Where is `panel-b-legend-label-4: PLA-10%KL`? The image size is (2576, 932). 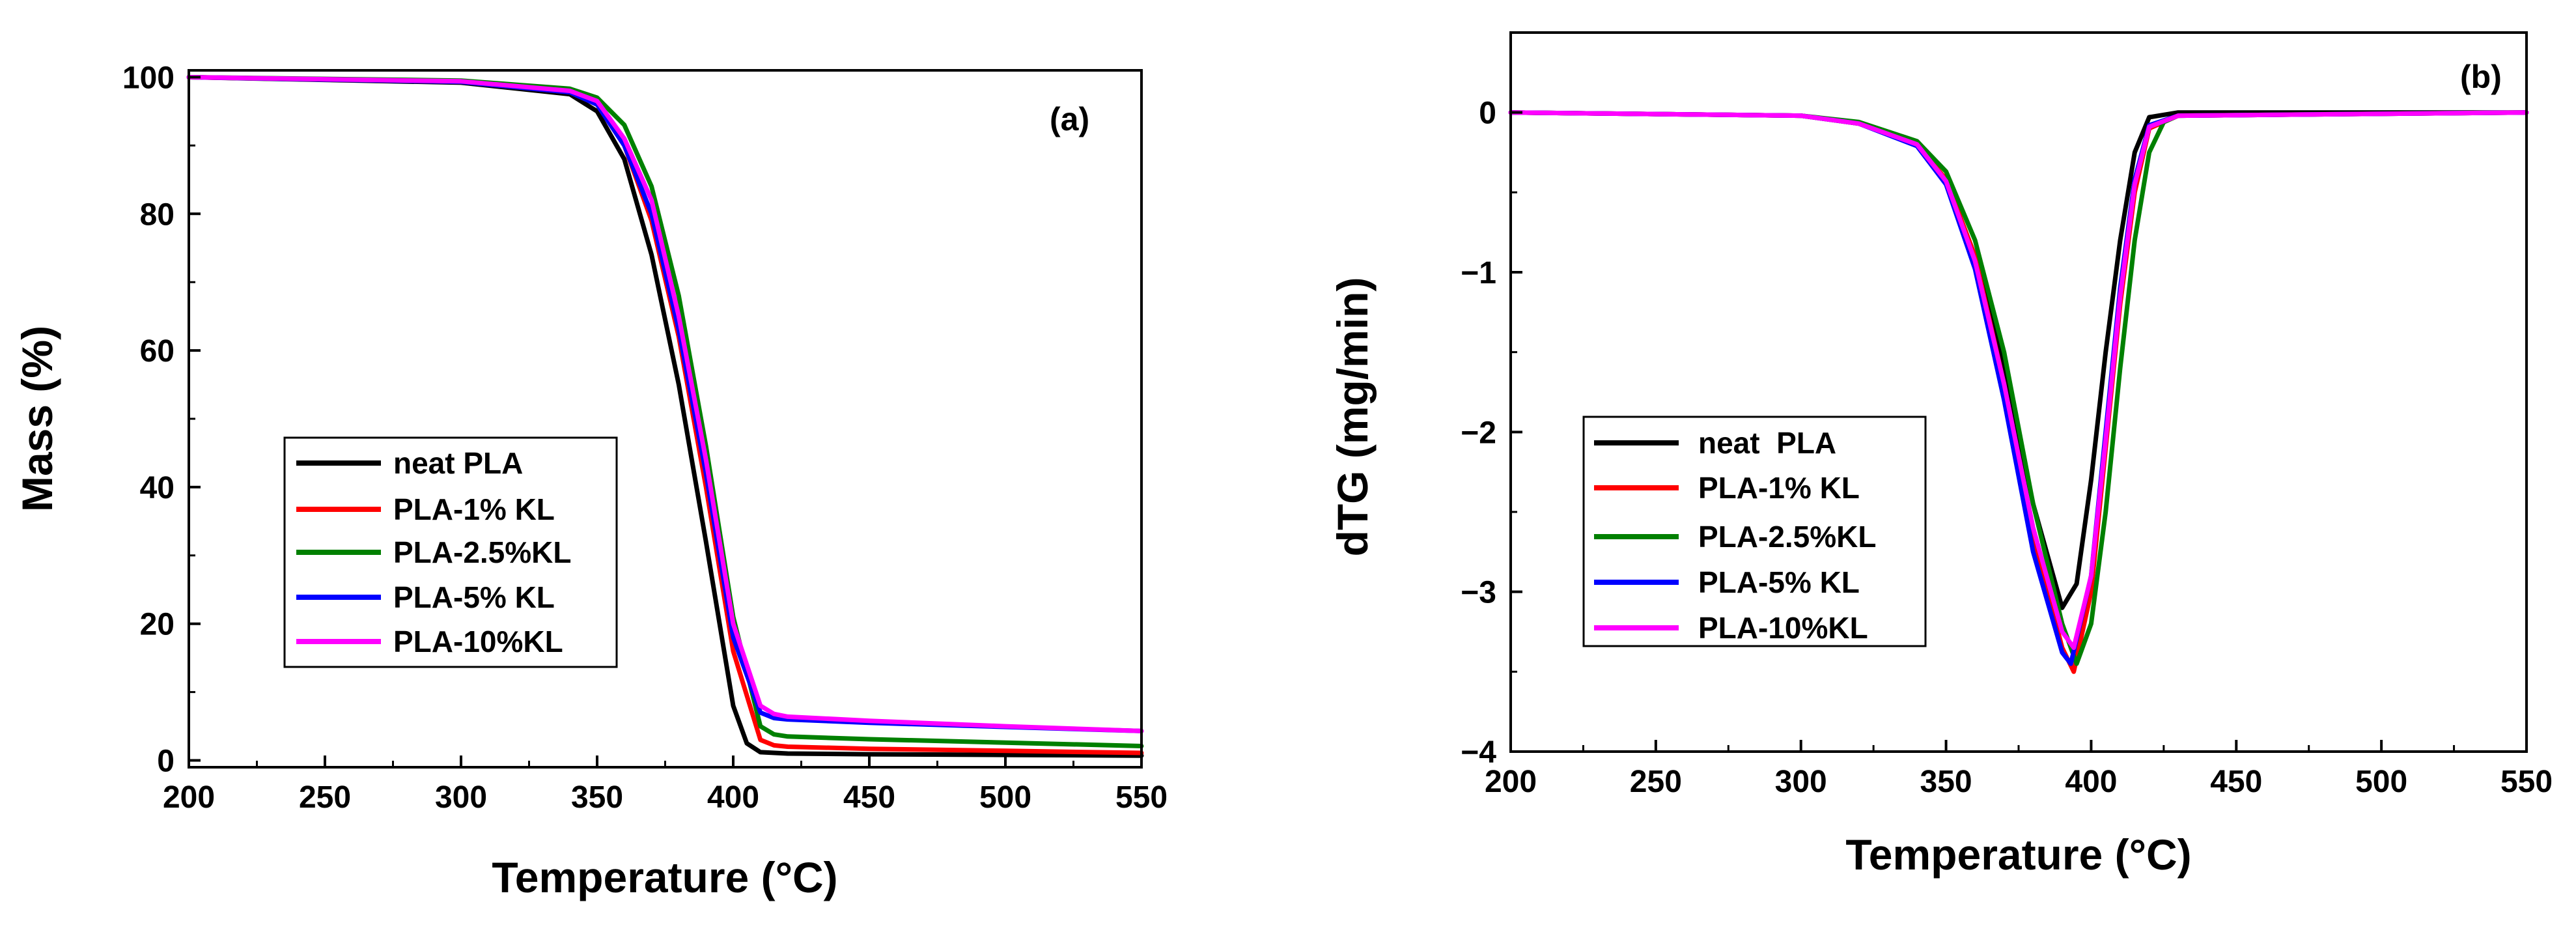
panel-b-legend-label-4: PLA-10%KL is located at coordinates (1783, 628).